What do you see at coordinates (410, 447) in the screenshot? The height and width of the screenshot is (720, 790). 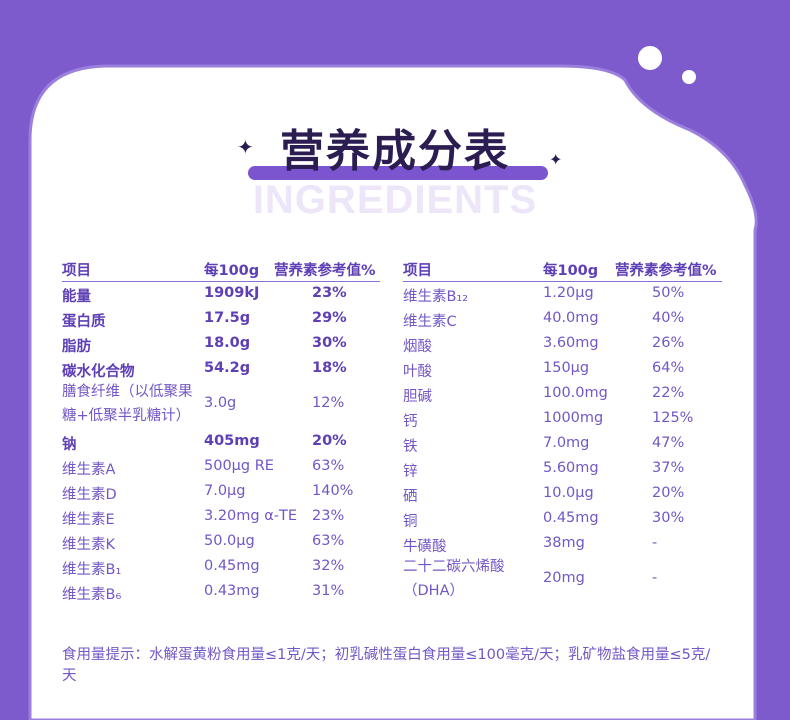 I see `nutrient-name: 铁` at bounding box center [410, 447].